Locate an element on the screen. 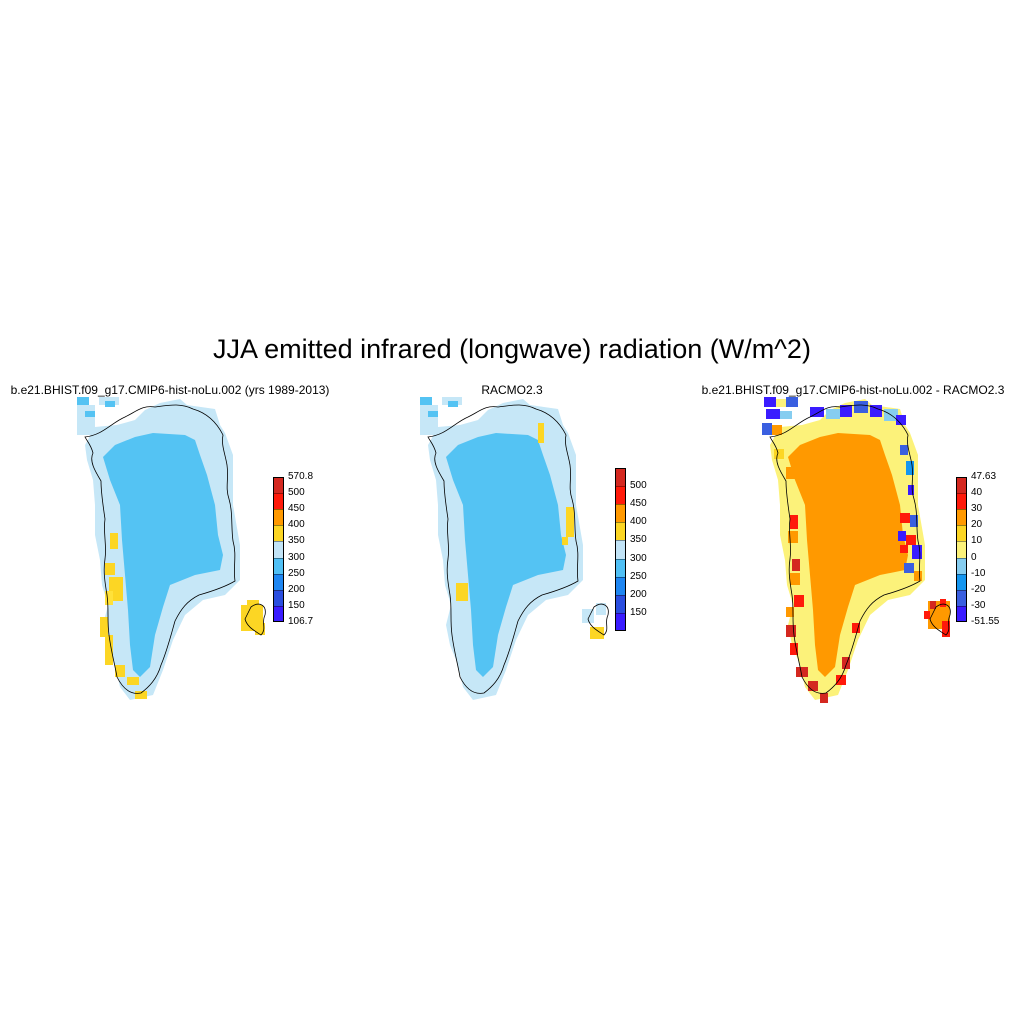  panel-1-map is located at coordinates (171, 548).